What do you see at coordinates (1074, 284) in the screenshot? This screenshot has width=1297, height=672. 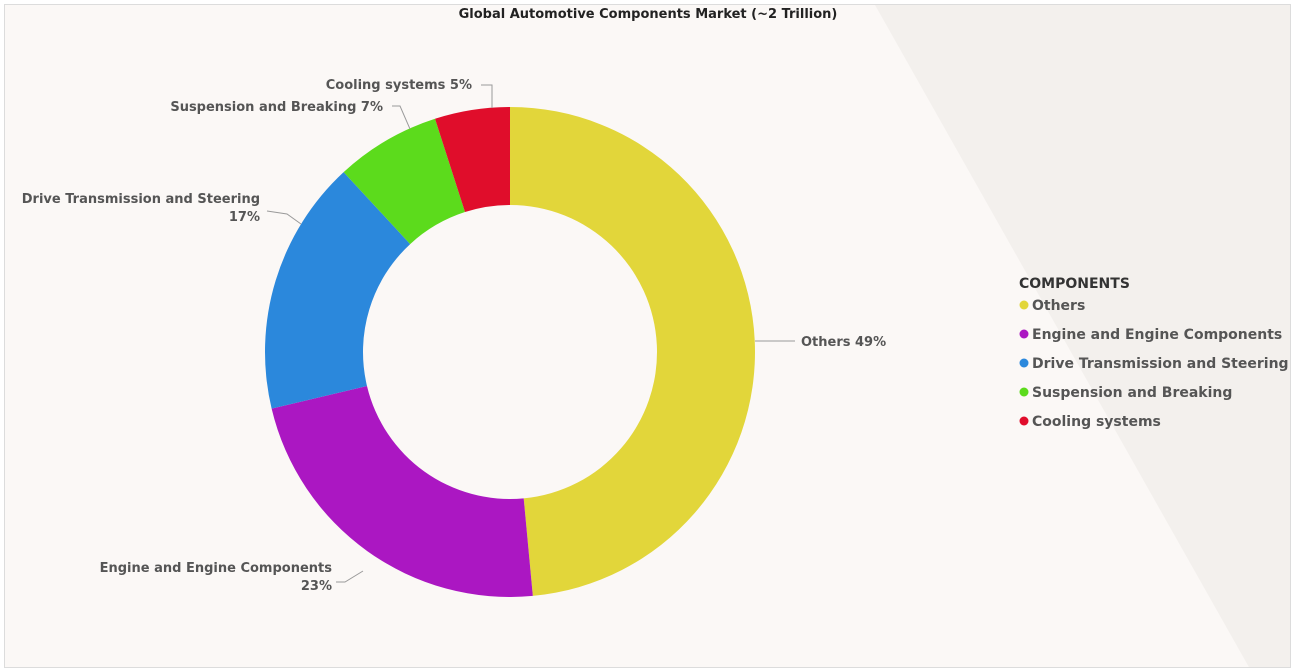 I see `legend-title: COMPONENTS` at bounding box center [1074, 284].